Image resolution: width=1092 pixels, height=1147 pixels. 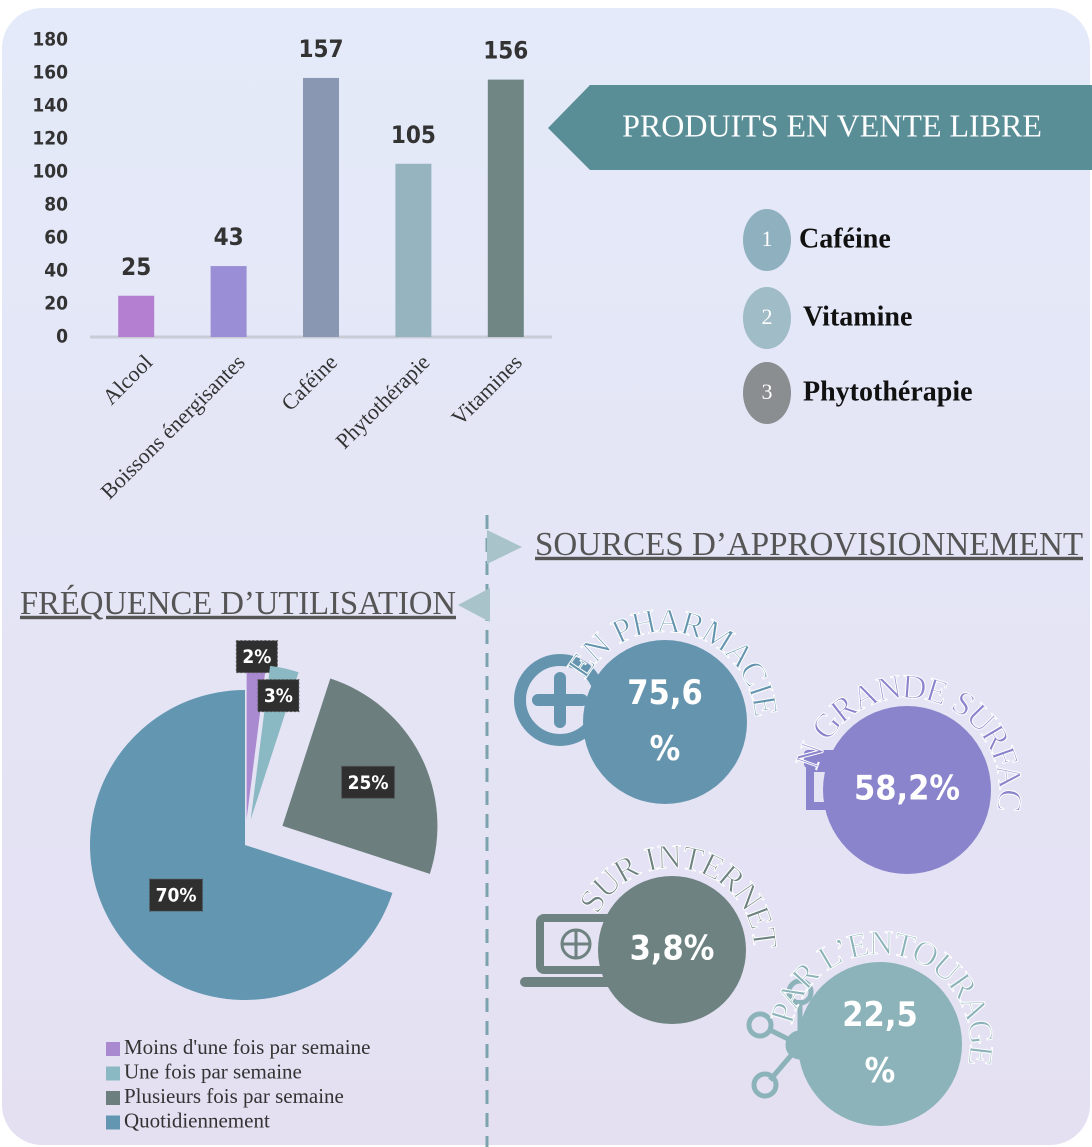 I want to click on legend-label: Plusieurs fois par semaine, so click(x=234, y=1096).